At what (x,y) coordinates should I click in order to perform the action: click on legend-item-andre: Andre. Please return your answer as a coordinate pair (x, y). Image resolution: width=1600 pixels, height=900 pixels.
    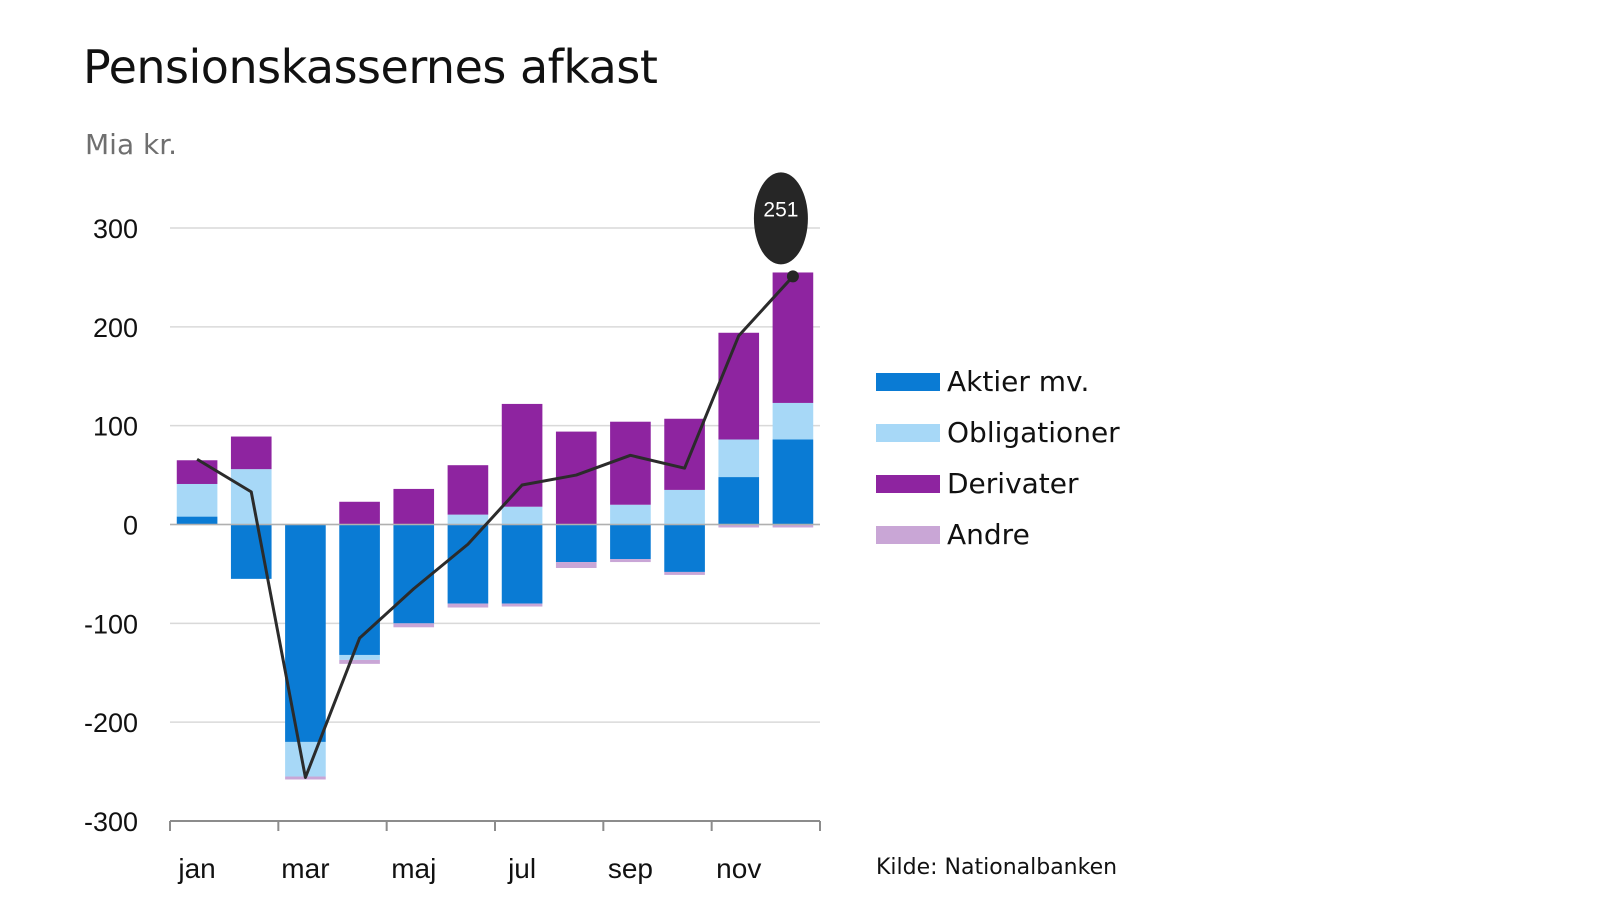
    Looking at the image, I should click on (998, 534).